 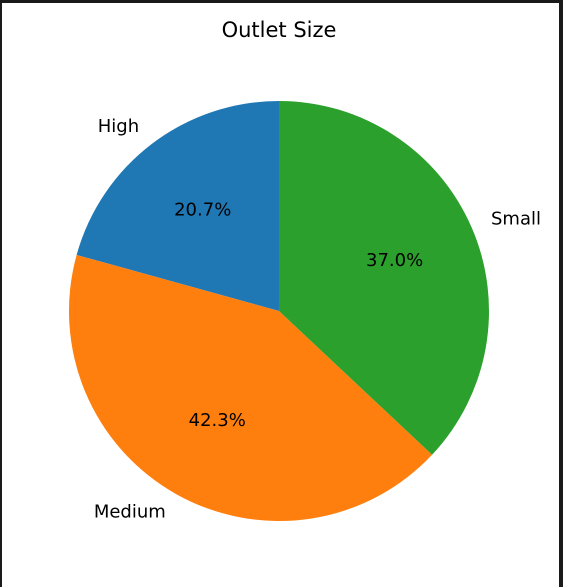 What do you see at coordinates (516, 218) in the screenshot?
I see `slice-label-small: Small` at bounding box center [516, 218].